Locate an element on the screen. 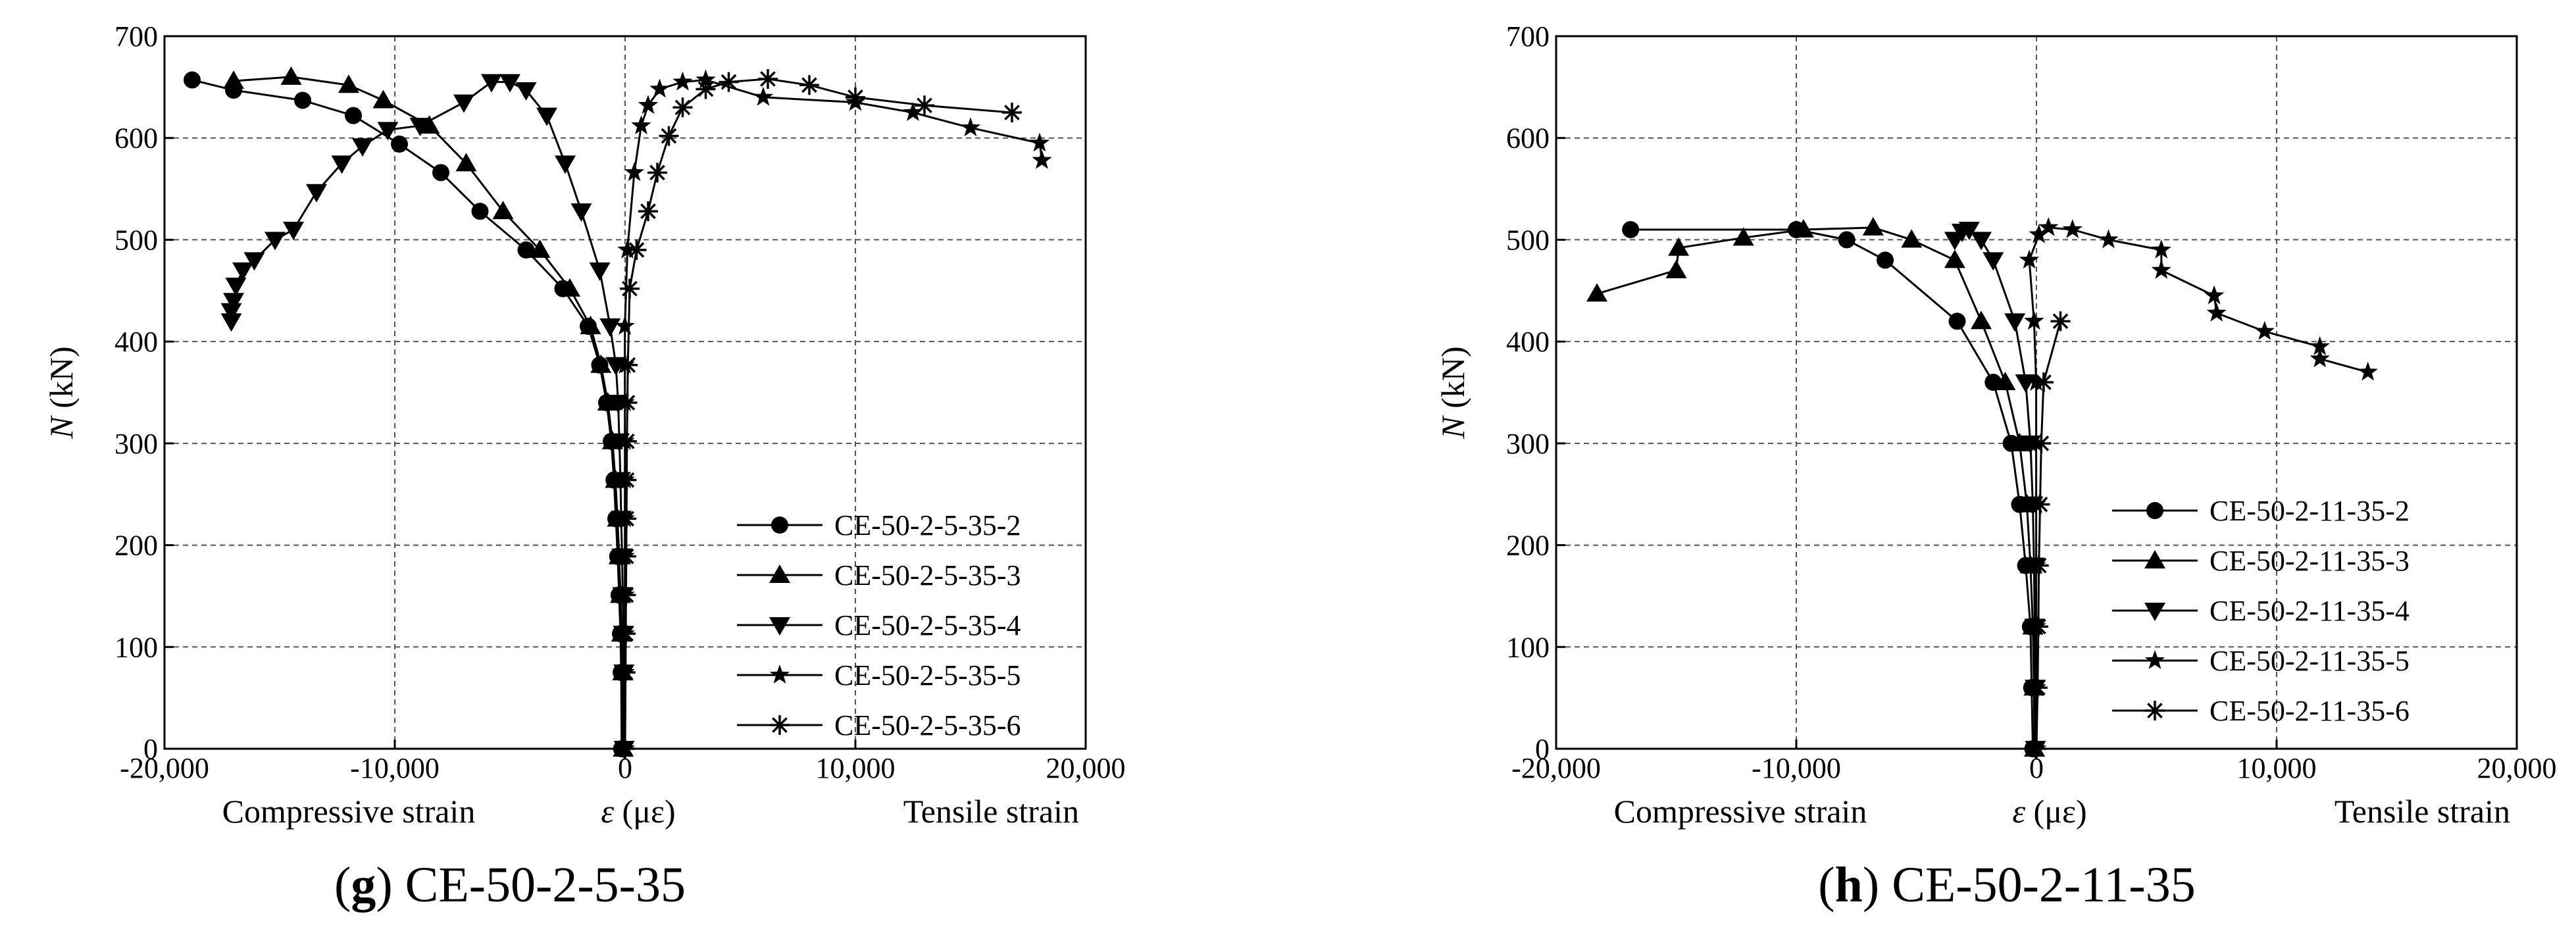 The height and width of the screenshot is (931, 2576). legend-entry: CE-50-2-5-35-6 is located at coordinates (879, 725).